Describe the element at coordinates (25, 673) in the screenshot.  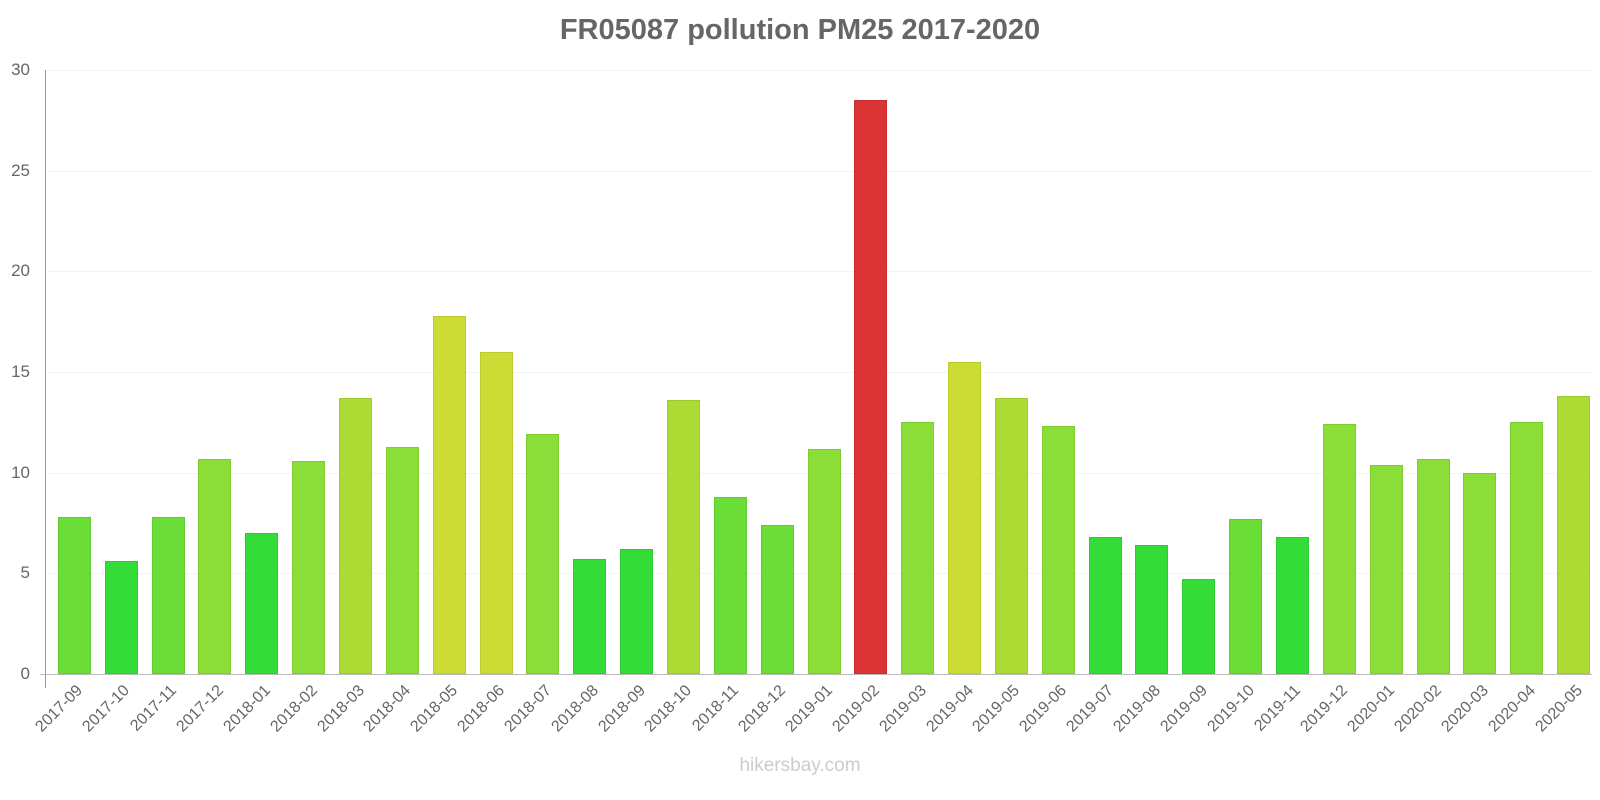
I see `y-tick-label: 0` at that location.